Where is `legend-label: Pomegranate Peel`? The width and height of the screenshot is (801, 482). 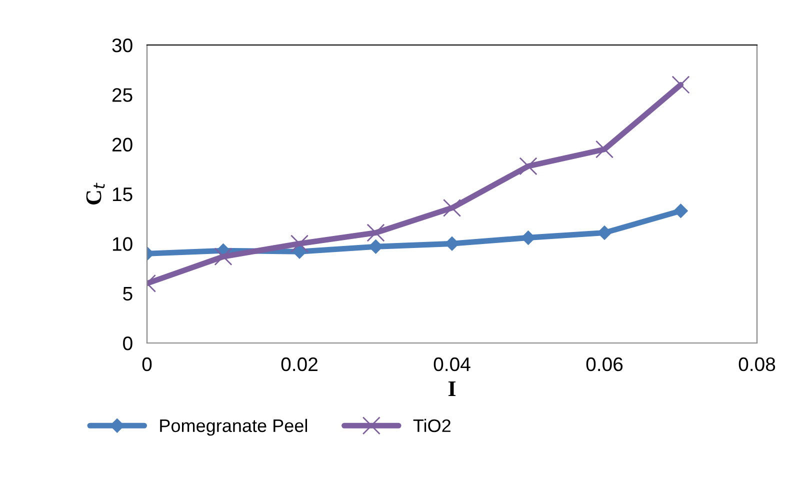 legend-label: Pomegranate Peel is located at coordinates (234, 427).